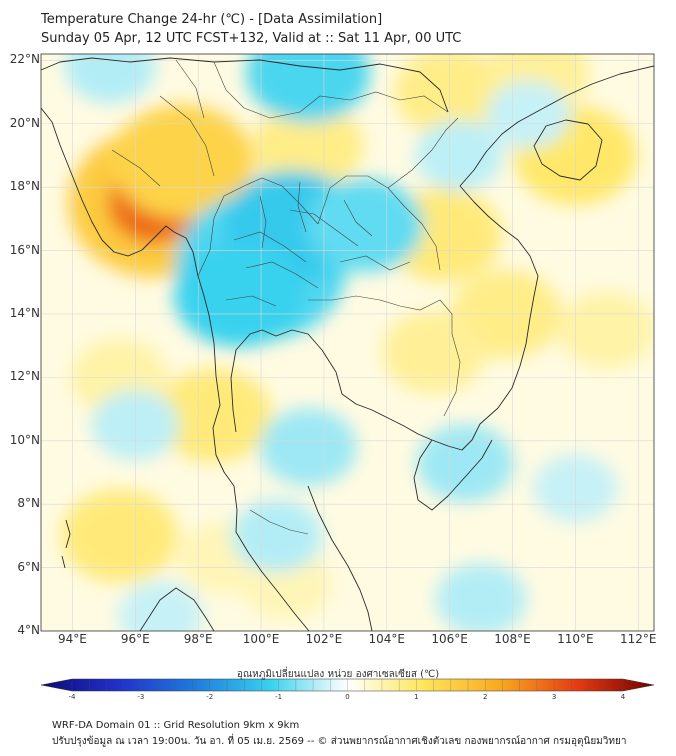 This screenshot has height=756, width=676. I want to click on lat-label: 22°N, so click(24, 59).